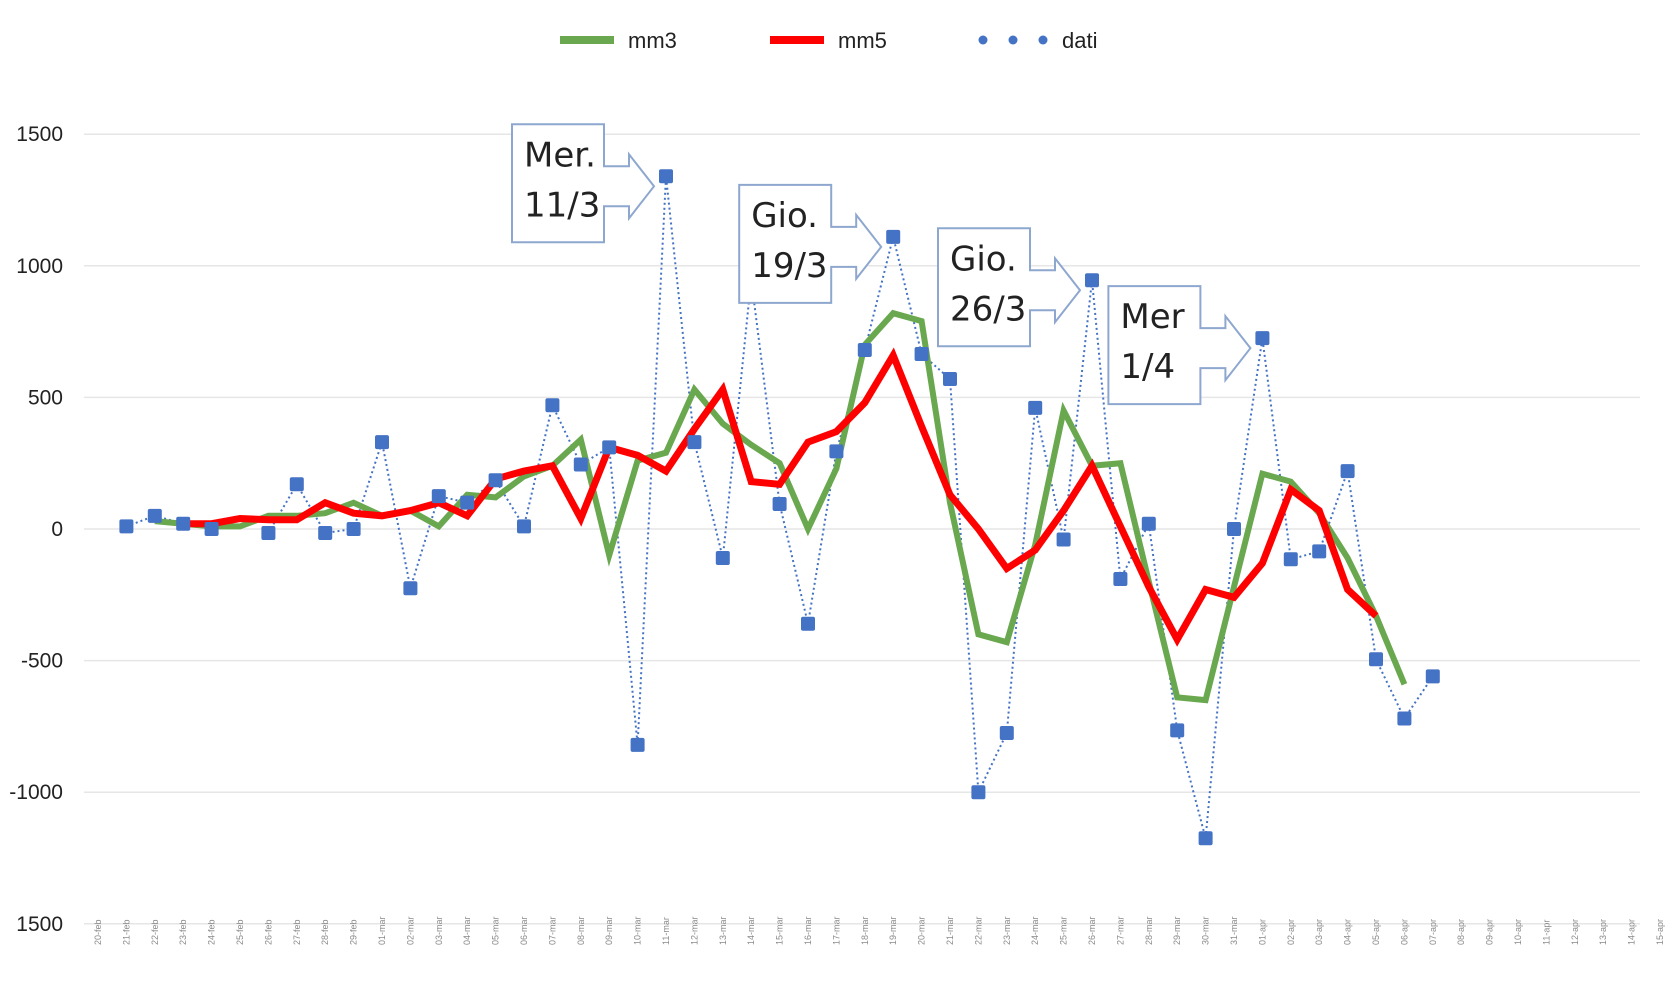 Image resolution: width=1668 pixels, height=989 pixels. Describe the element at coordinates (983, 259) in the screenshot. I see `callout-day: Gio.` at that location.